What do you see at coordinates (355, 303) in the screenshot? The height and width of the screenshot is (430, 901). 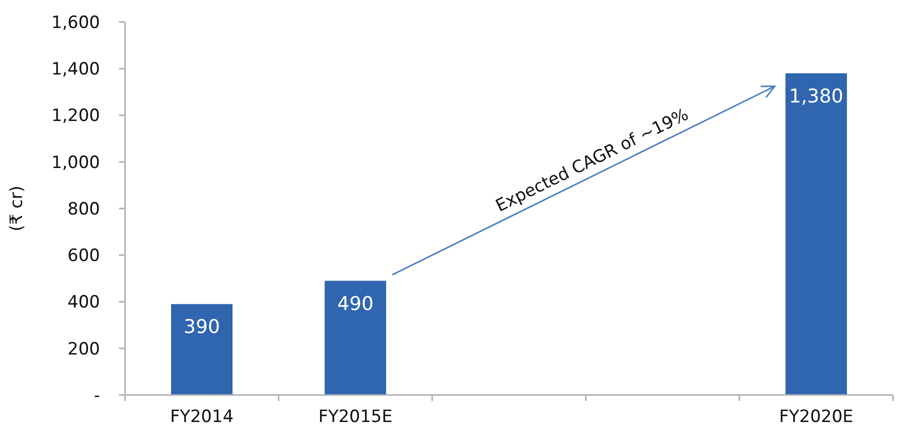 I see `data-label: 490` at bounding box center [355, 303].